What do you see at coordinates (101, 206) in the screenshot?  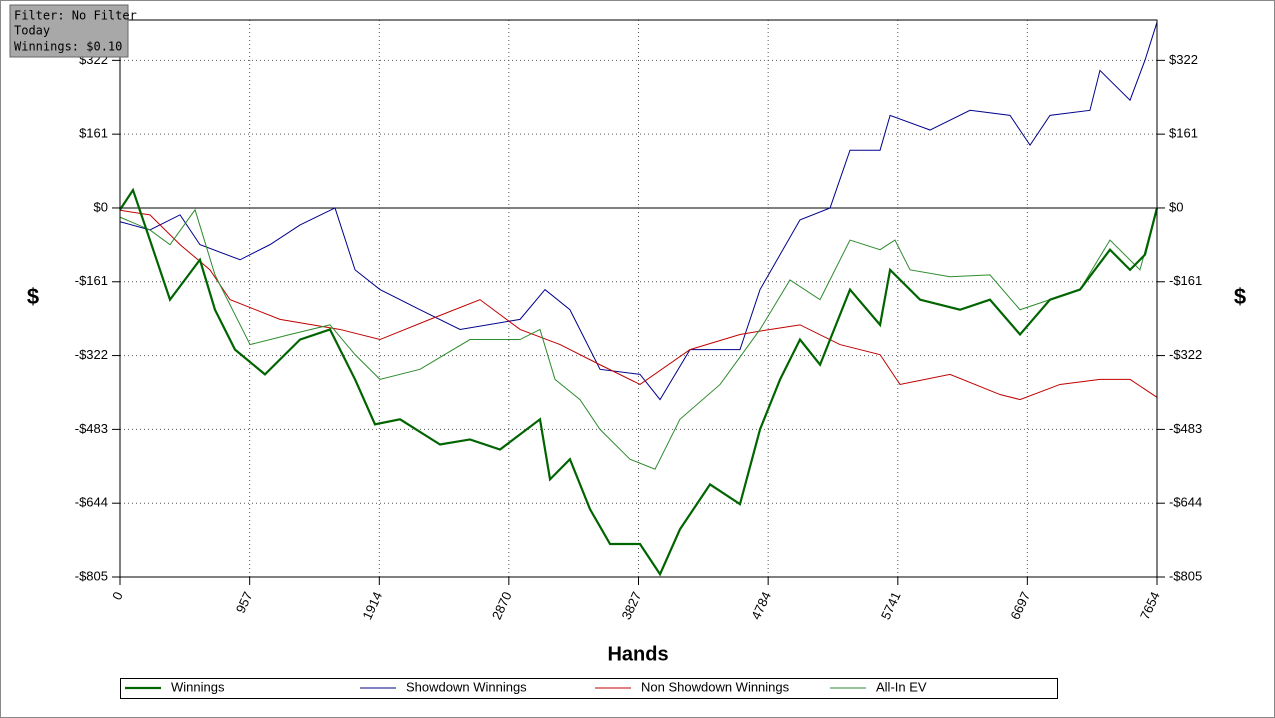 I see `y-tick-label: $0` at bounding box center [101, 206].